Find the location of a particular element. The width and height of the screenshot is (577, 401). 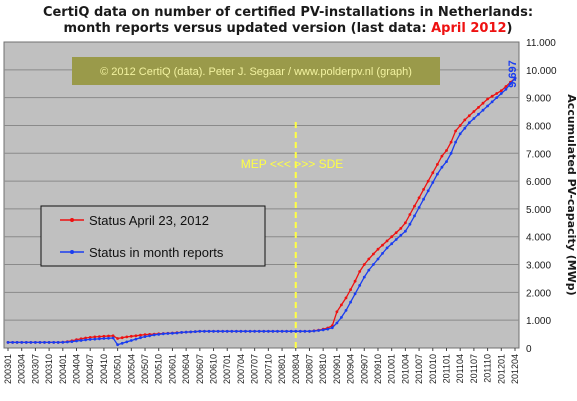

x-tick-label: 201107 is located at coordinates (474, 368).